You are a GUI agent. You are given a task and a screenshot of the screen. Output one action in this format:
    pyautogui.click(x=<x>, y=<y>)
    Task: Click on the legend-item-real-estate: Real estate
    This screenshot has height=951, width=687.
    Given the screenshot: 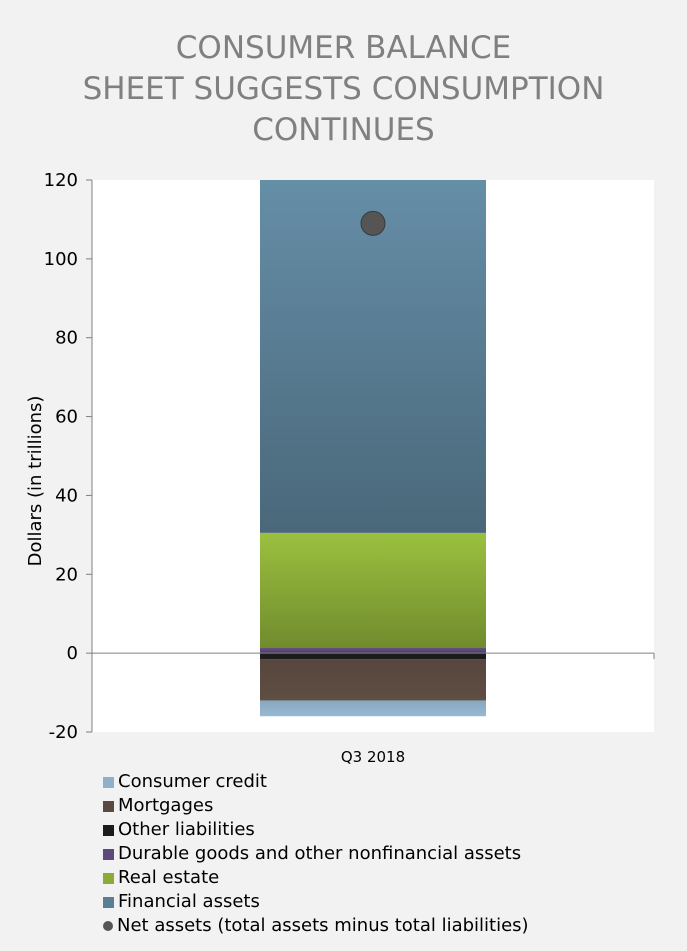 What is the action you would take?
    pyautogui.click(x=316, y=878)
    